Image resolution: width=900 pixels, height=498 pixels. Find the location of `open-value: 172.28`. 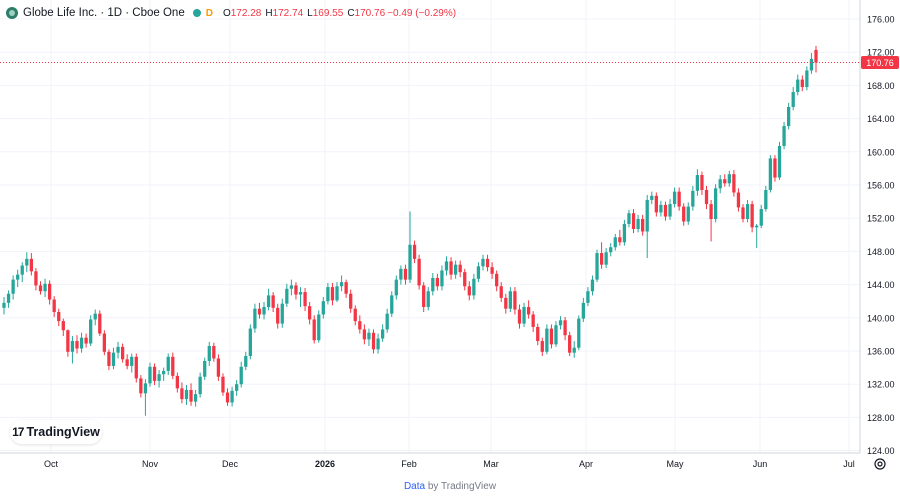

open-value: 172.28 is located at coordinates (246, 13).